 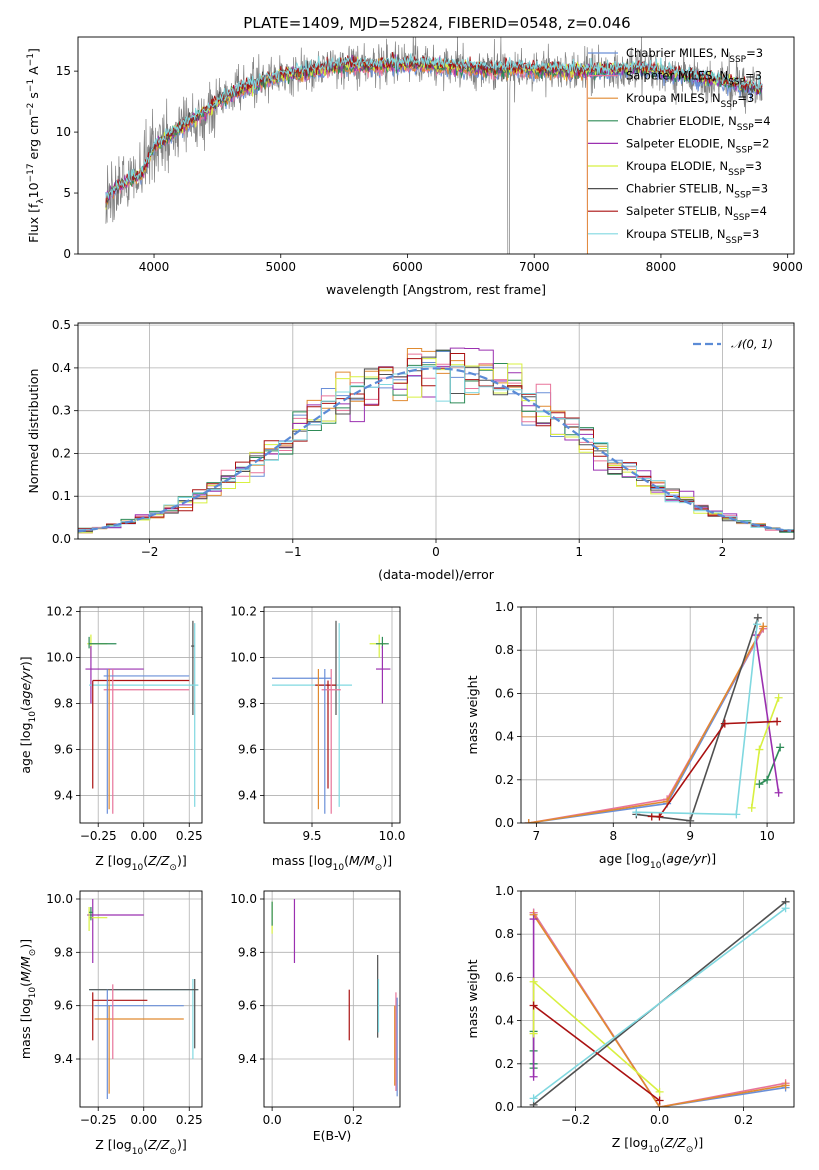 I want to click on xtick-label: 0.2, so click(x=743, y=1120).